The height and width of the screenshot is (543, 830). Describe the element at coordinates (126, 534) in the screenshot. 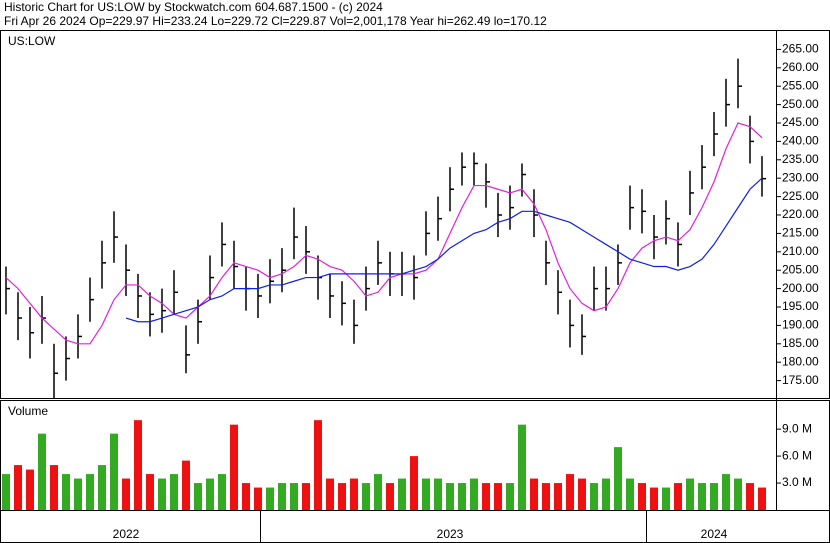

I see `x-tick-label: 2022` at that location.